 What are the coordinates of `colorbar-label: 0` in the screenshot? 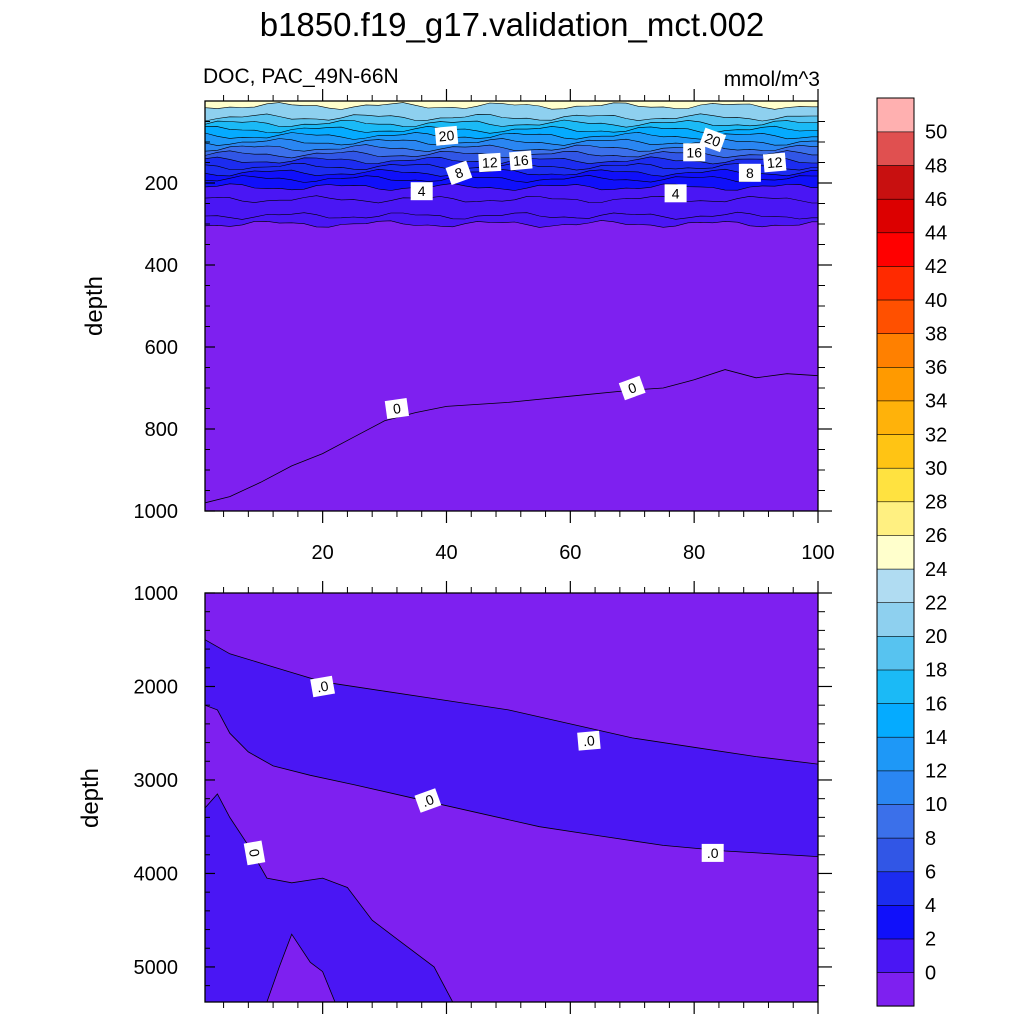 It's located at (930, 973).